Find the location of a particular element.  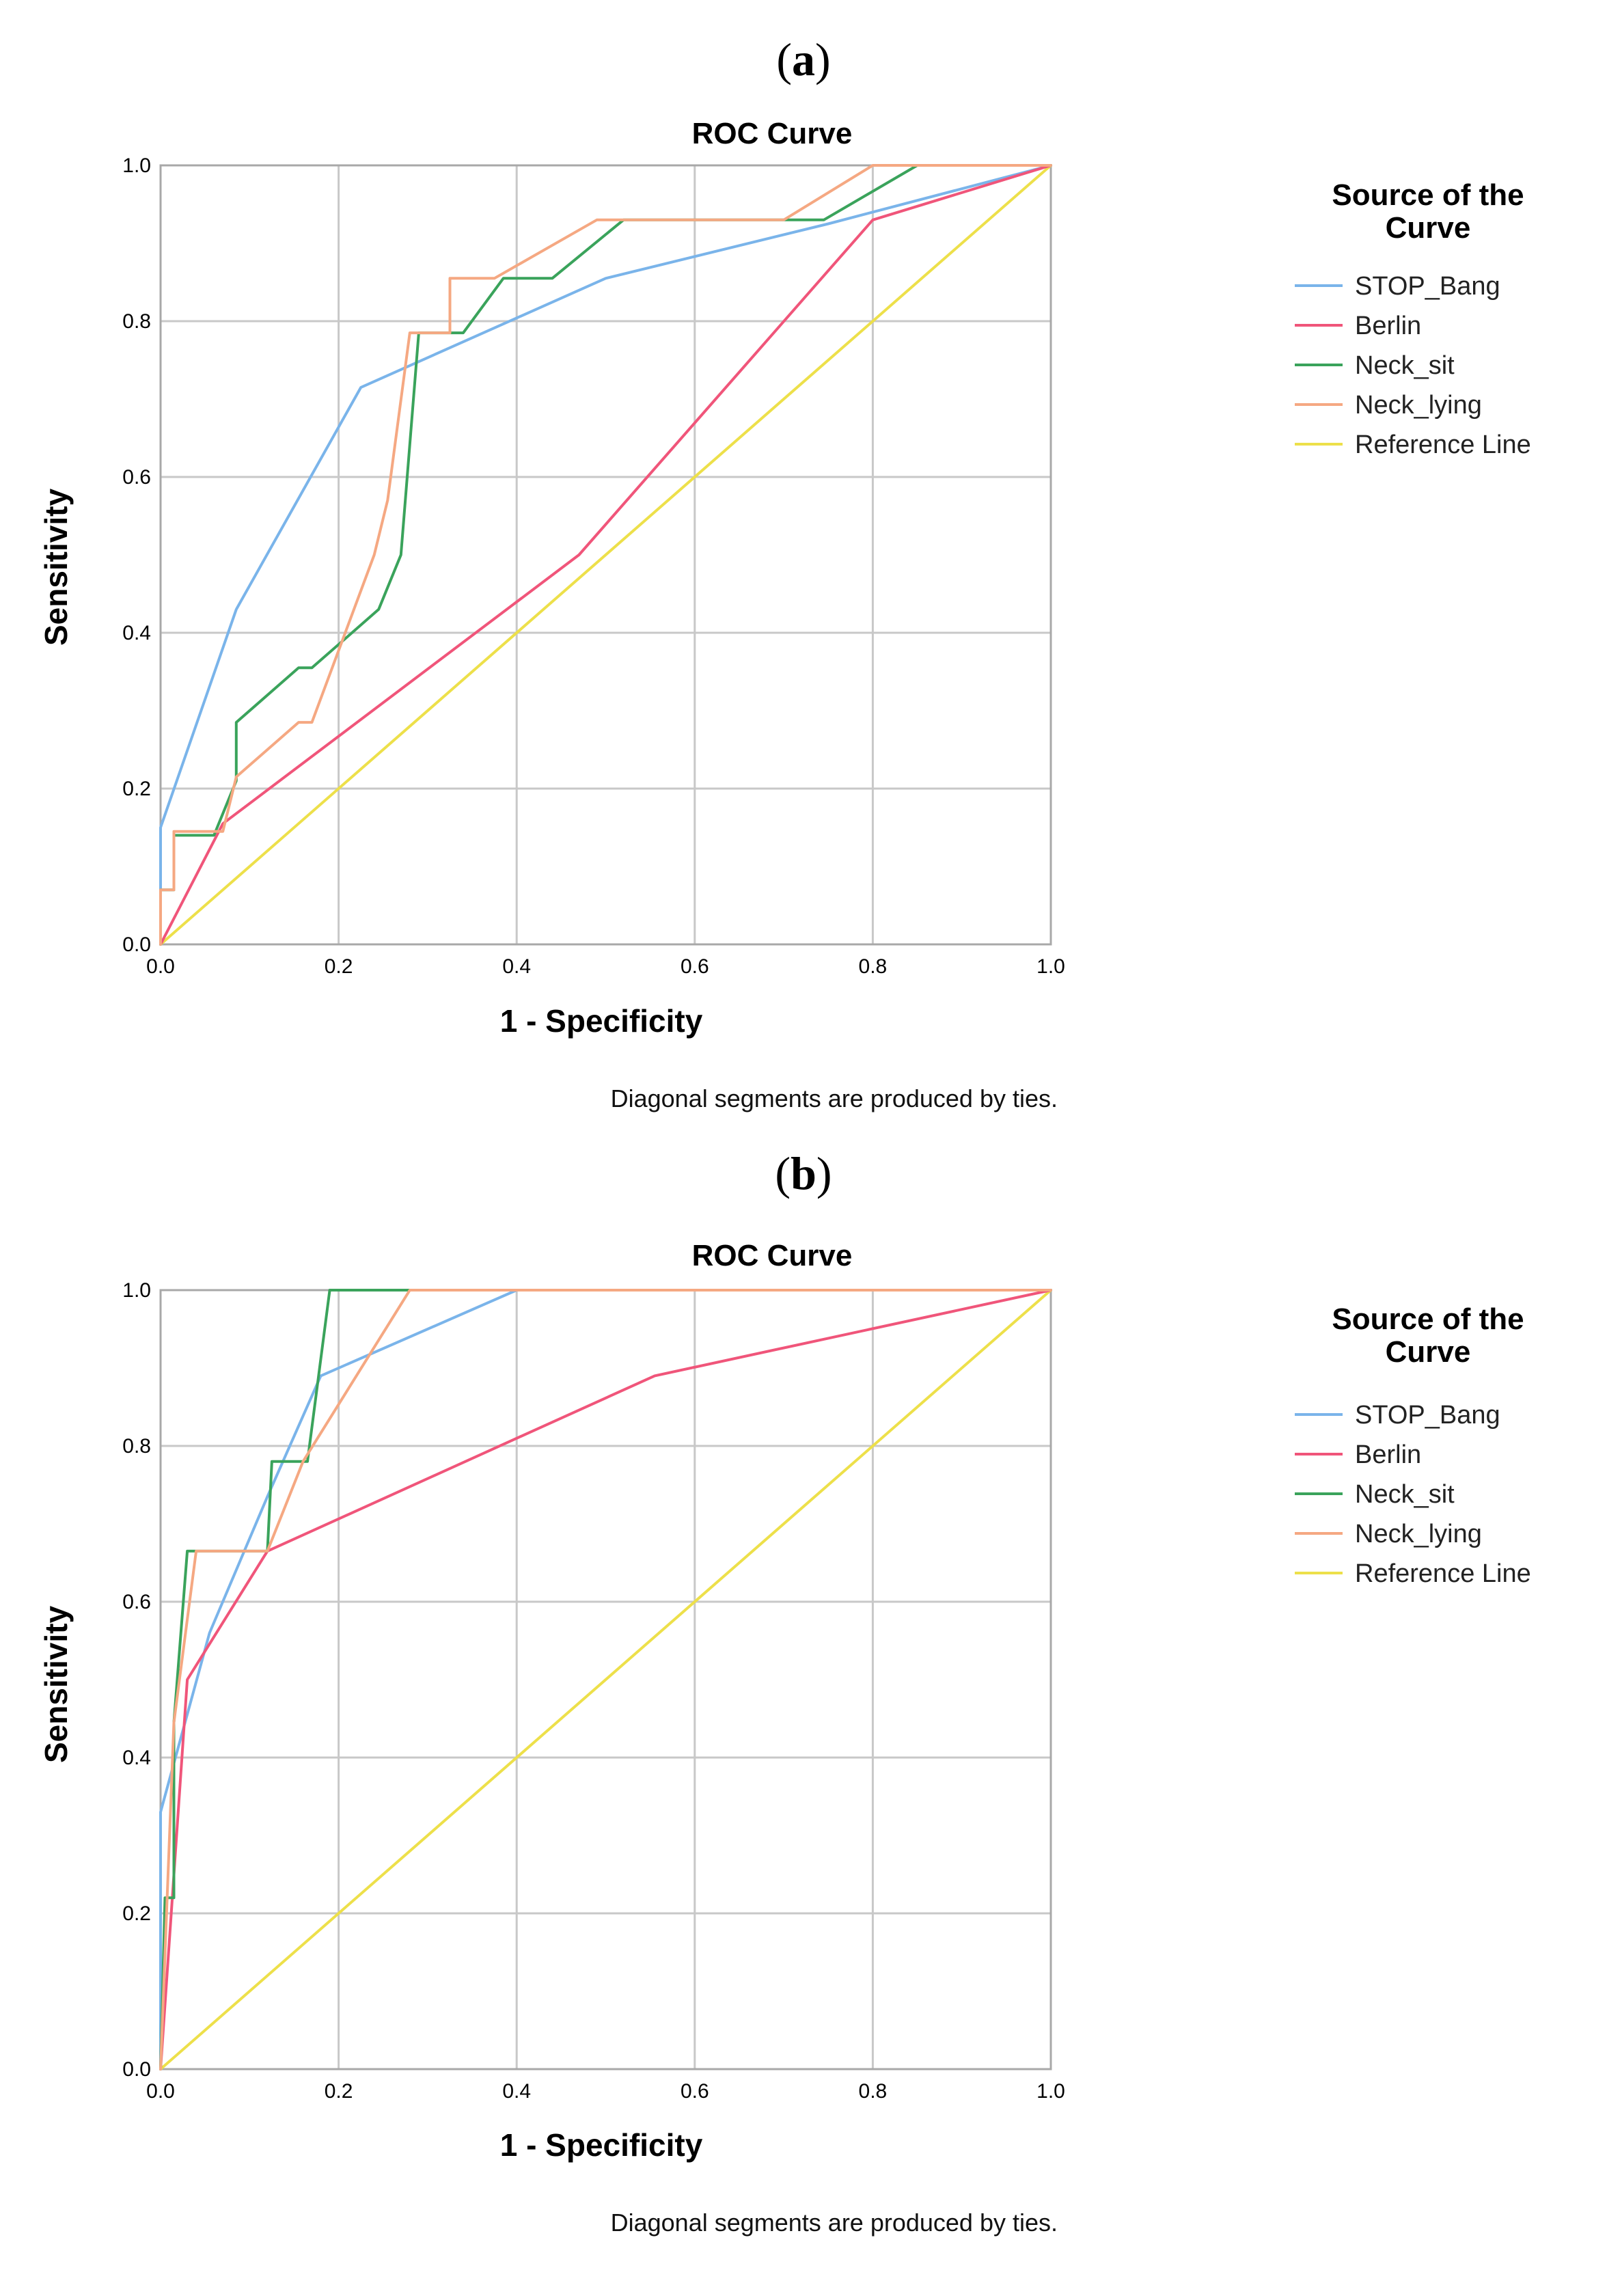

panel-b-y-ticks: 0.0 0.2 0.4 0.6 0.8 1.0 is located at coordinates (136, 1680).